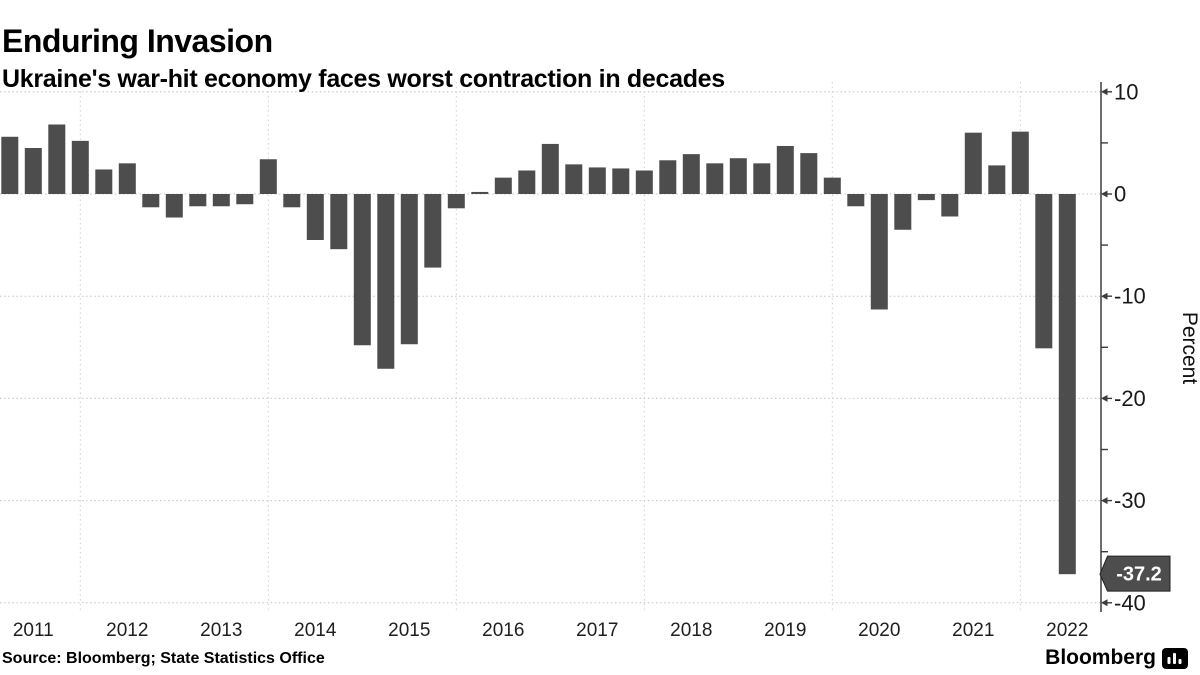 This screenshot has height=675, width=1200. I want to click on x-year-label: 2022, so click(1067, 630).